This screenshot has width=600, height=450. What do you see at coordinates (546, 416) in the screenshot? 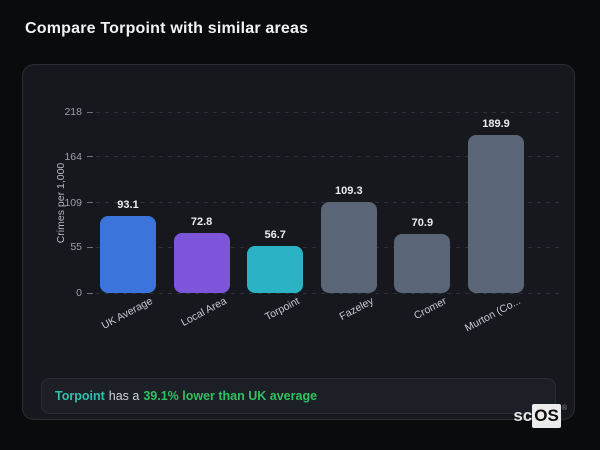
I see `logo-text-os: OS` at bounding box center [546, 416].